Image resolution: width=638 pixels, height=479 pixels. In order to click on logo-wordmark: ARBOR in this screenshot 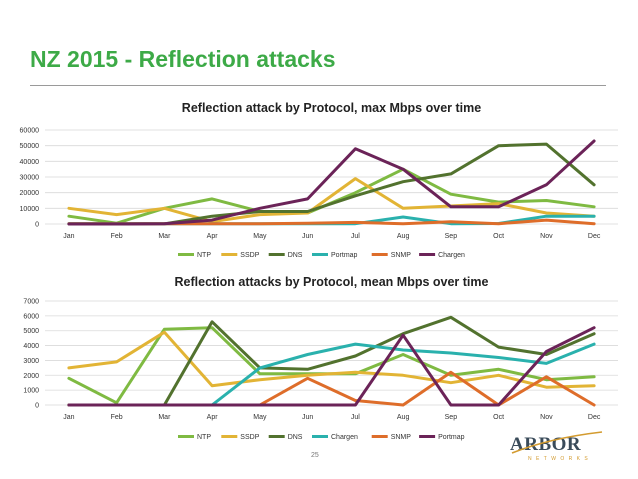, I will do `click(545, 444)`.